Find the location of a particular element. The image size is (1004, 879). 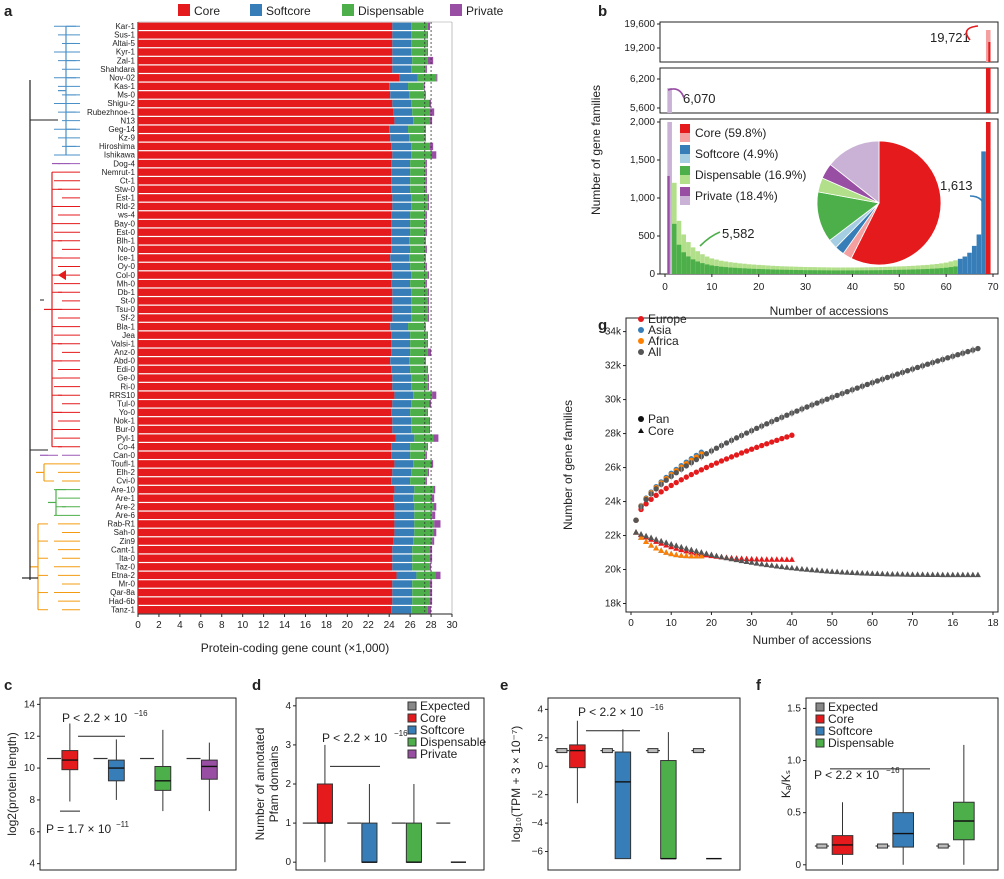

legend-label-f: Dispensable is located at coordinates (861, 743).